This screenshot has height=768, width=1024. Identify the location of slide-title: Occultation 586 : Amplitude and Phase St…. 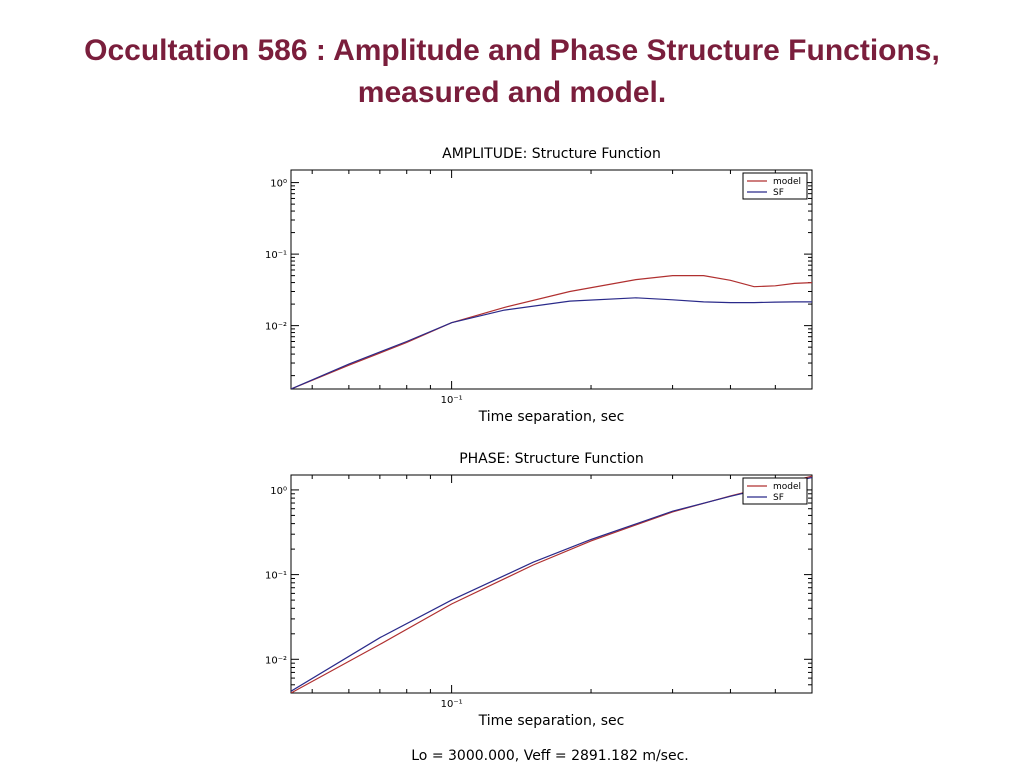
(512, 72).